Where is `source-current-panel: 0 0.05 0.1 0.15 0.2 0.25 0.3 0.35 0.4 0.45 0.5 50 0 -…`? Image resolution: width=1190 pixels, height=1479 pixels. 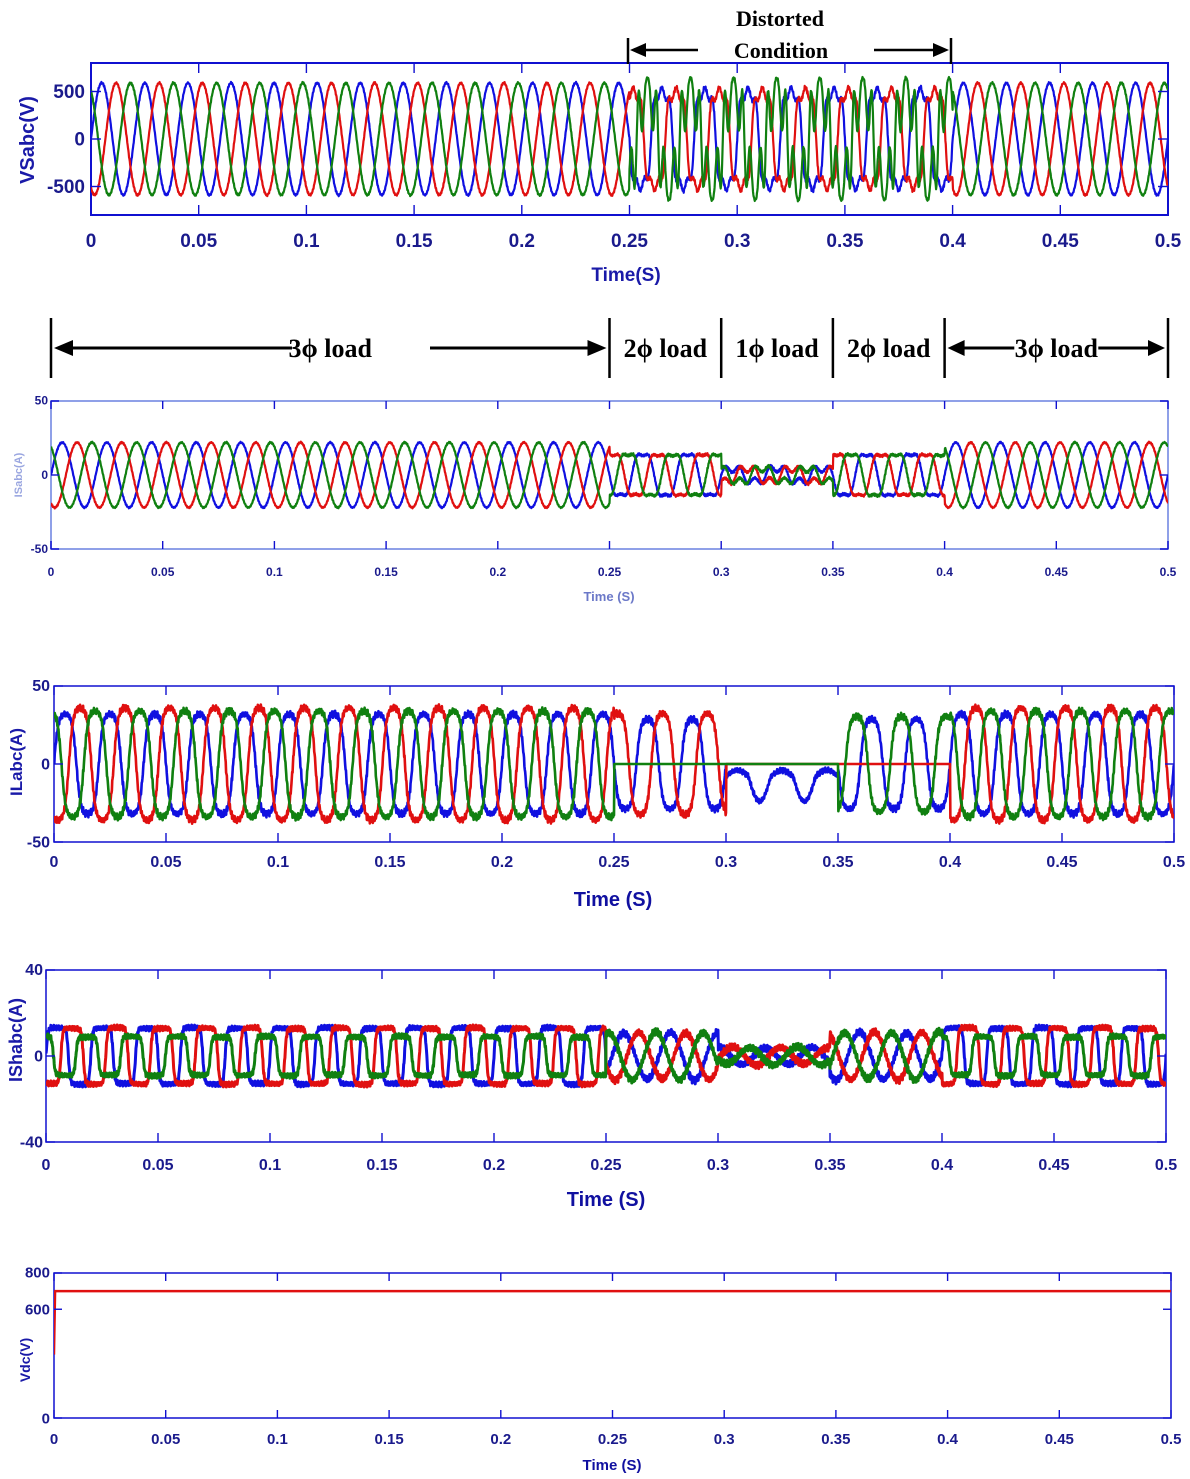
source-current-panel: 0 0.05 0.1 0.15 0.2 0.25 0.3 0.35 0.4 0.45 0.5 50 0 -… is located at coordinates (595, 499).